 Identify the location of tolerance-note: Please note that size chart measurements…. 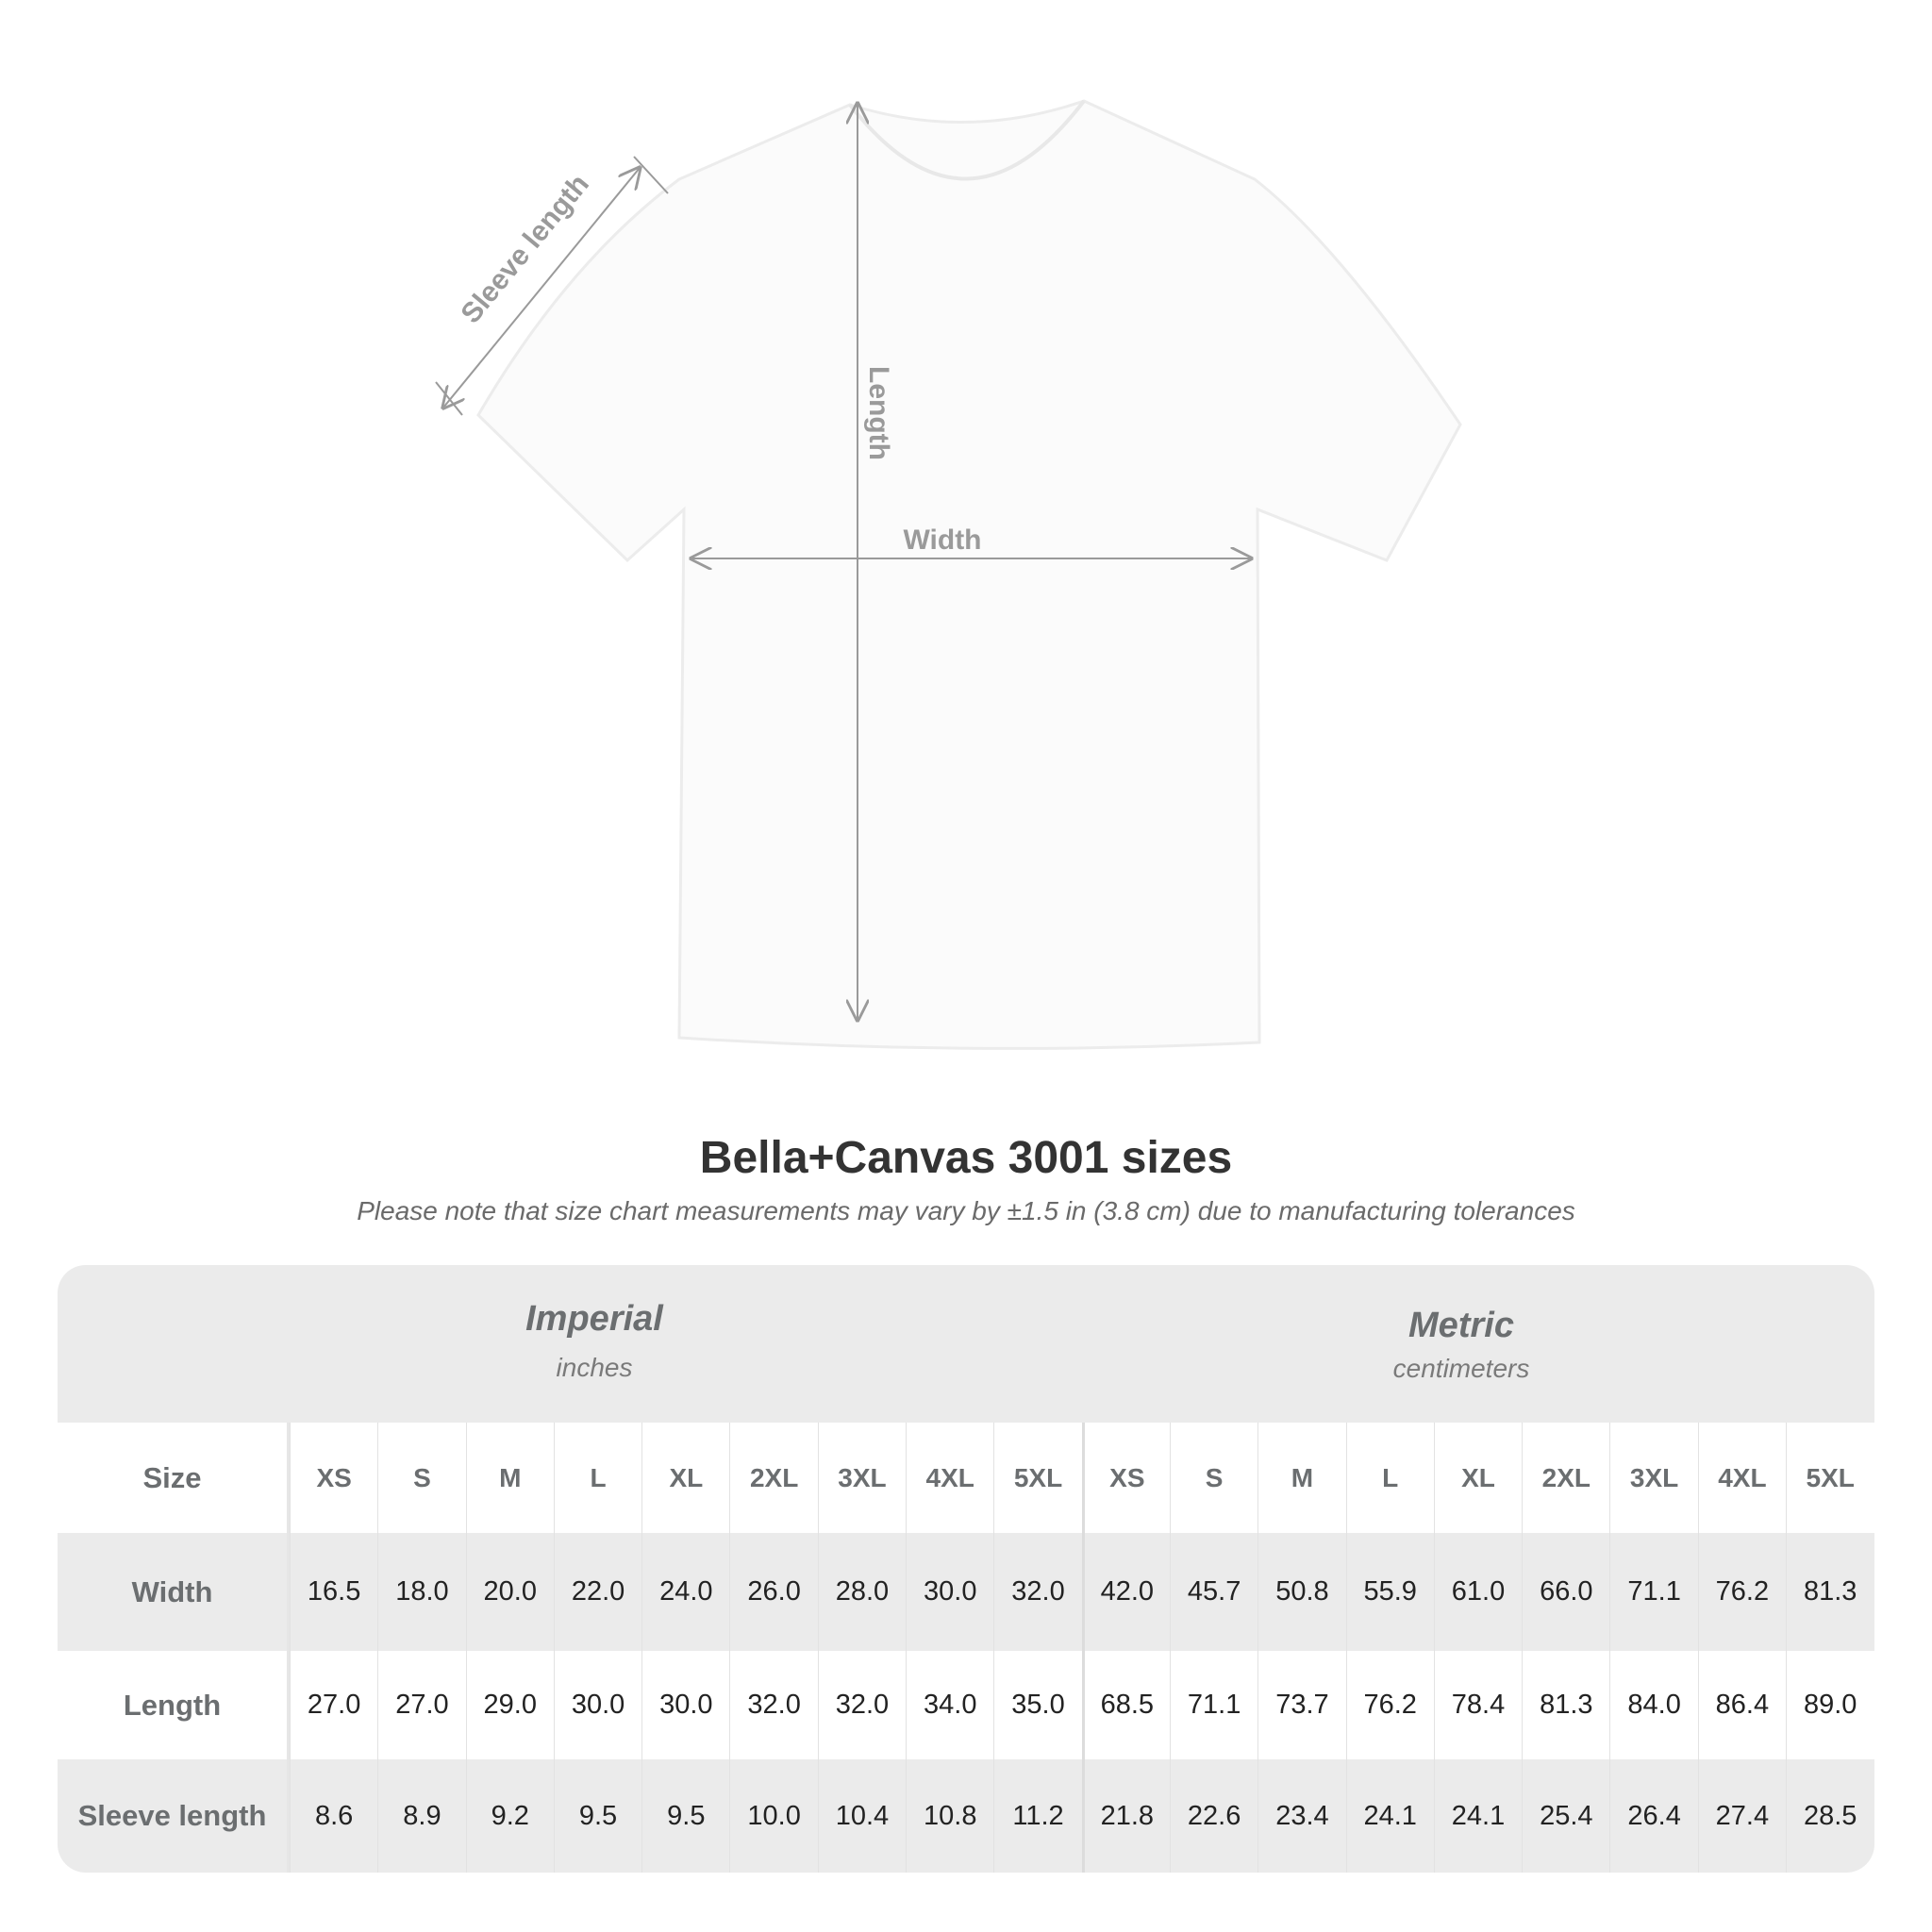
(966, 1211).